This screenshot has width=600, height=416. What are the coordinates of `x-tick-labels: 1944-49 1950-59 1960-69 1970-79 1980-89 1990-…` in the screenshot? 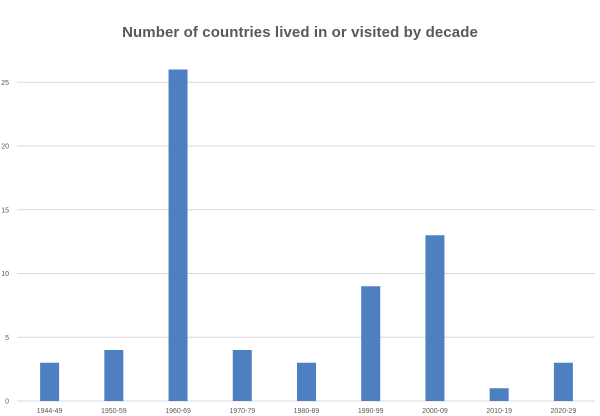 It's located at (307, 411).